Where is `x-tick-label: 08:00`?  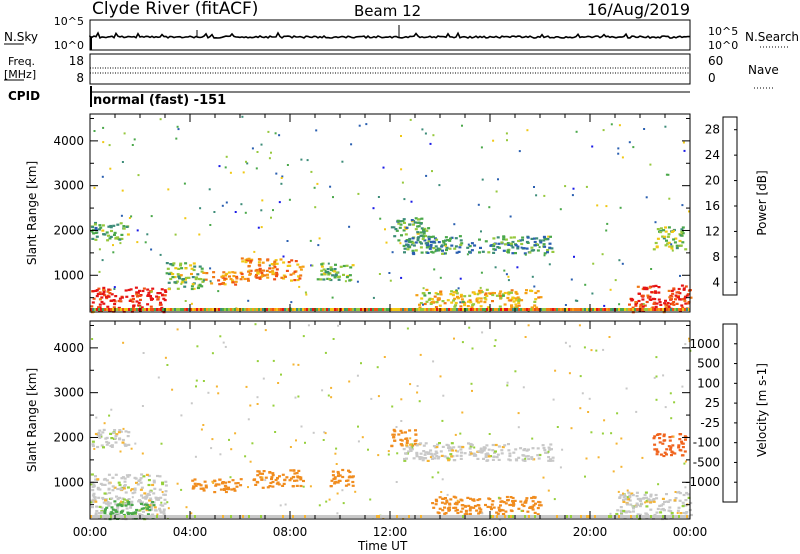
x-tick-label: 08:00 is located at coordinates (290, 532).